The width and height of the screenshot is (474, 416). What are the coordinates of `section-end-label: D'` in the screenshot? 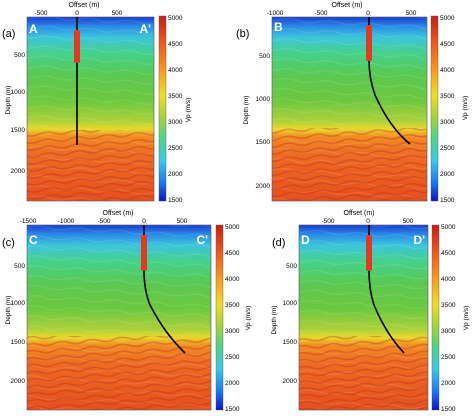 It's located at (419, 240).